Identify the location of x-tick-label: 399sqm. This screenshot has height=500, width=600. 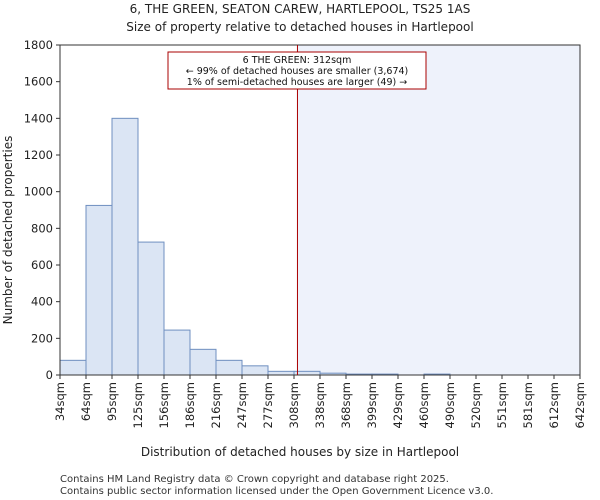
(372, 405).